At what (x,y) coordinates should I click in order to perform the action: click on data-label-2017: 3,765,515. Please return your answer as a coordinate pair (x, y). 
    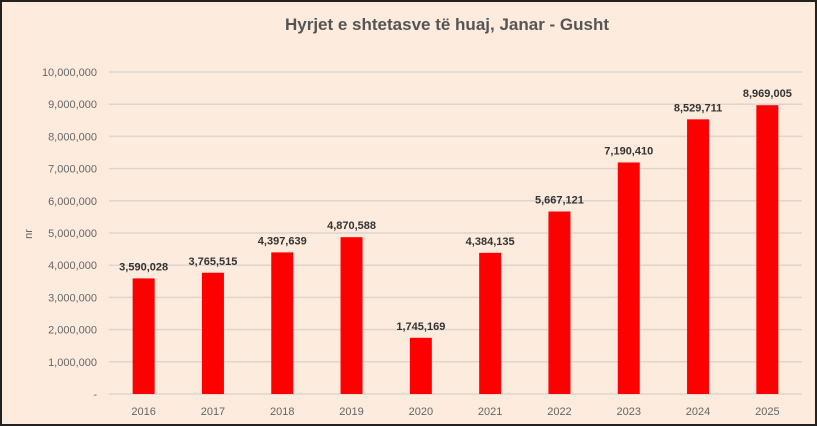
    Looking at the image, I should click on (212, 262).